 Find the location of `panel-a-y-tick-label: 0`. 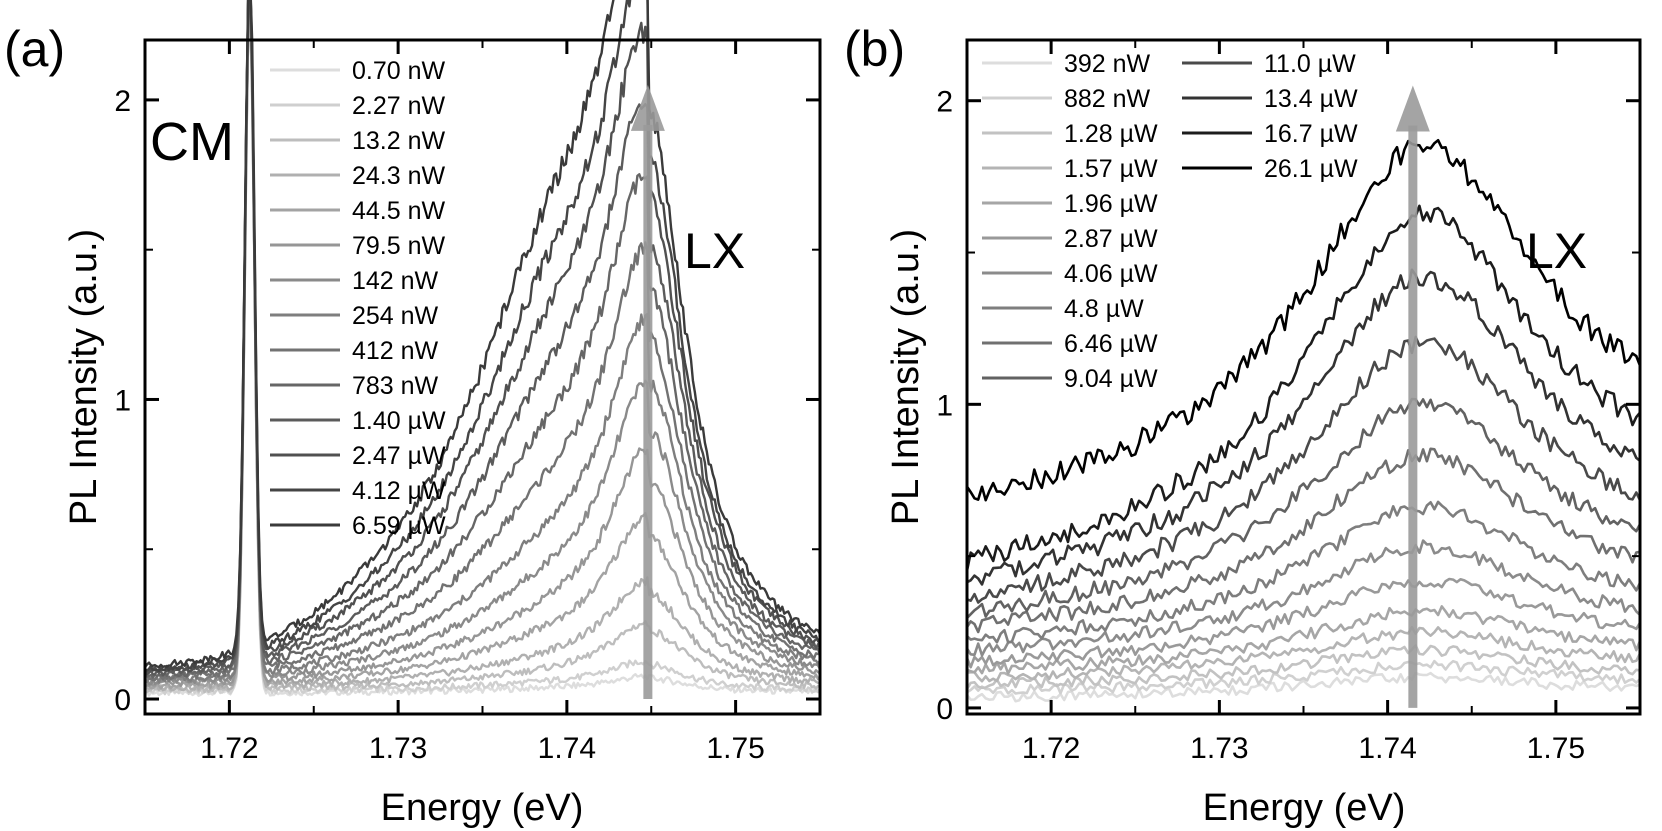

panel-a-y-tick-label: 0 is located at coordinates (122, 700).